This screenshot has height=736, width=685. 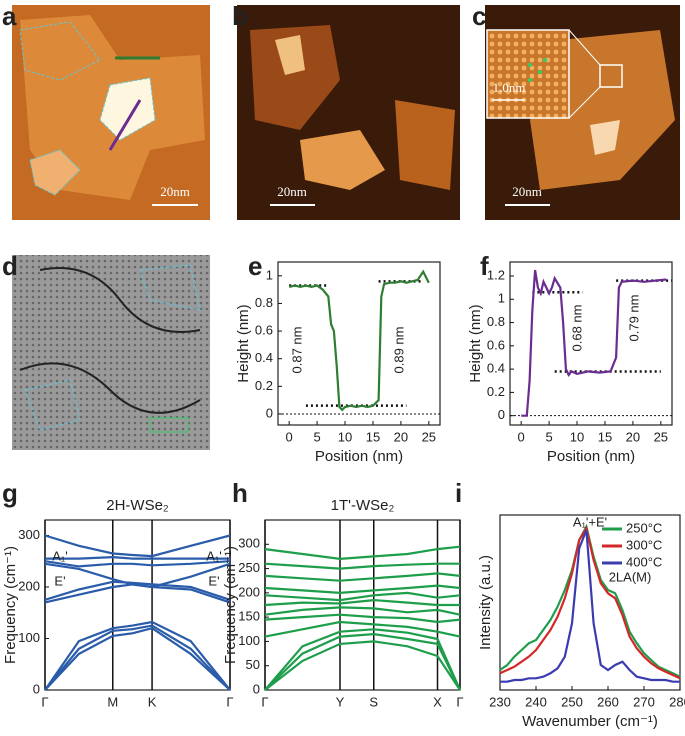 What do you see at coordinates (348, 112) in the screenshot?
I see `stm-image-b: 20nm` at bounding box center [348, 112].